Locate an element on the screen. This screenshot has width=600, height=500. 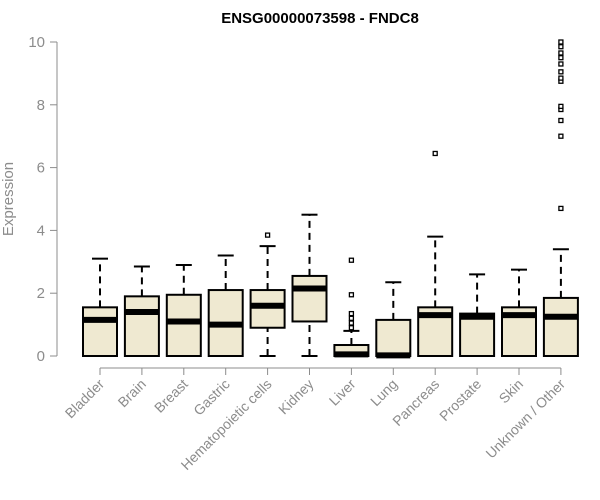
y-tick-label-3: 6 is located at coordinates (41, 168).